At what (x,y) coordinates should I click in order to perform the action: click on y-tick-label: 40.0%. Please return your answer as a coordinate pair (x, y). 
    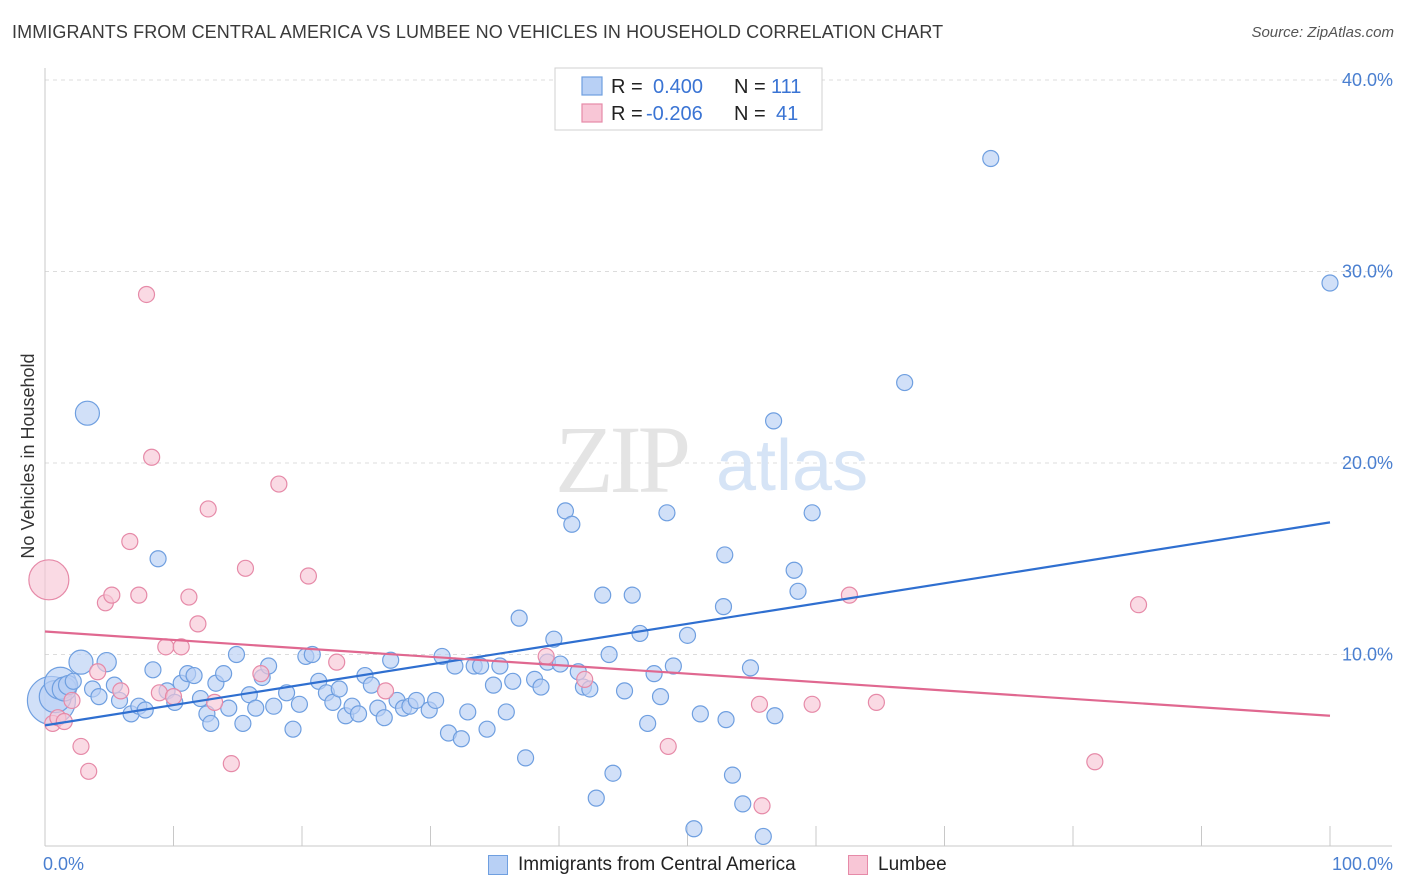
    Looking at the image, I should click on (1367, 80).